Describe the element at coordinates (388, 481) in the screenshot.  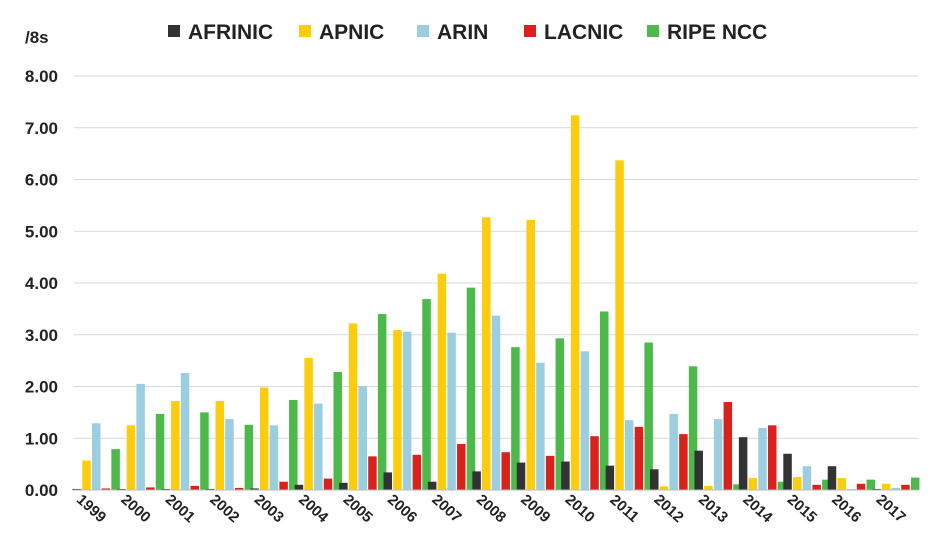
I see `bar-afrinic-2006` at that location.